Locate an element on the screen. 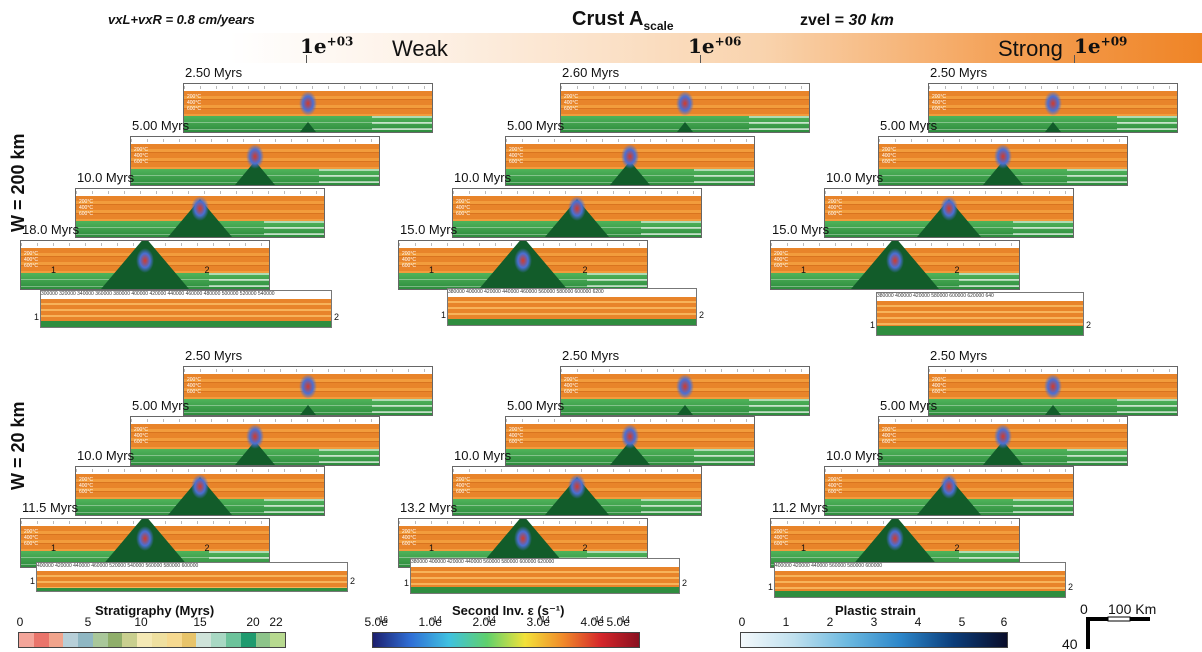  strength-scale-bar is located at coordinates (716, 48).